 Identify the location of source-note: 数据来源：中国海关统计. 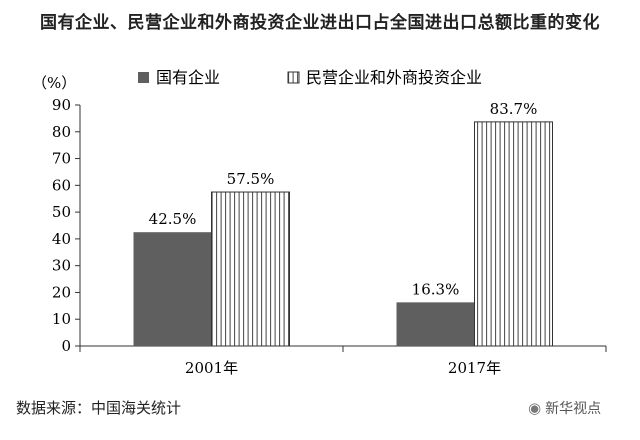
(99, 408).